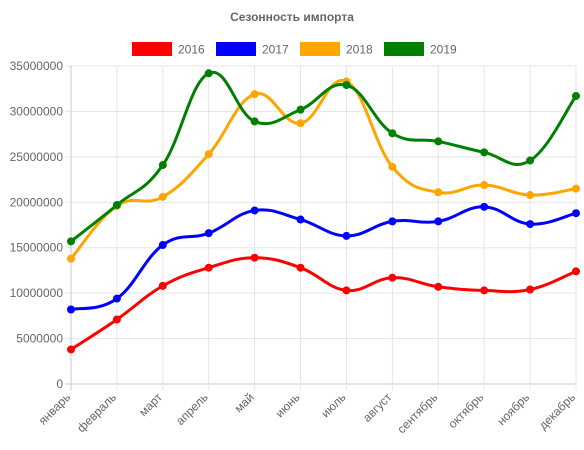  Describe the element at coordinates (37, 111) in the screenshot. I see `y-tick-label: 30000000` at that location.